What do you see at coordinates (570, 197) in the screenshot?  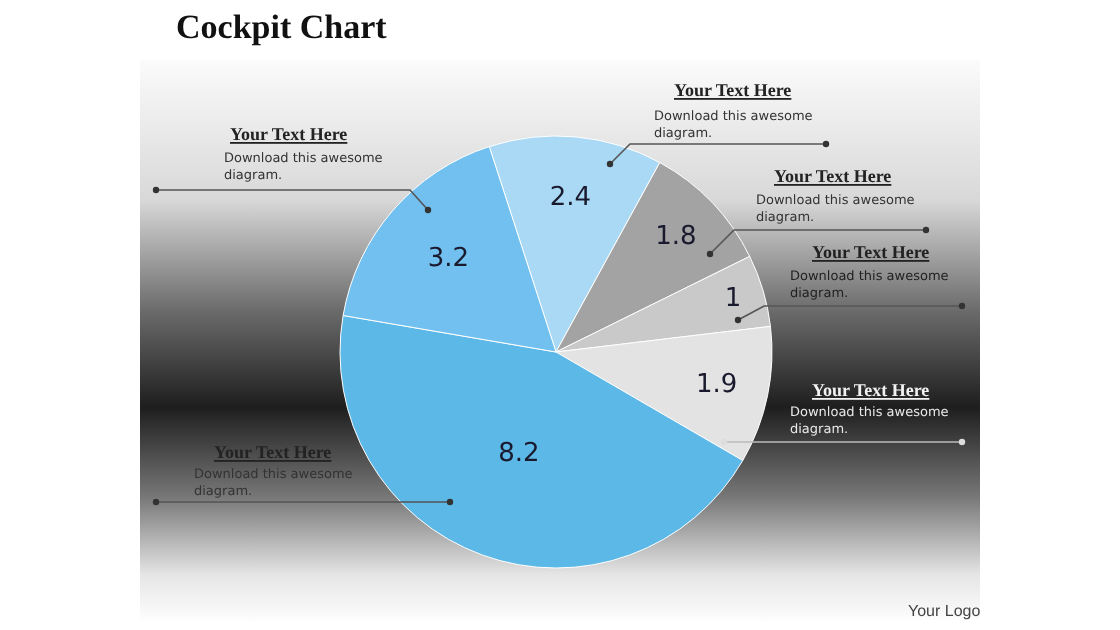 I see `data-label: 2.4` at bounding box center [570, 197].